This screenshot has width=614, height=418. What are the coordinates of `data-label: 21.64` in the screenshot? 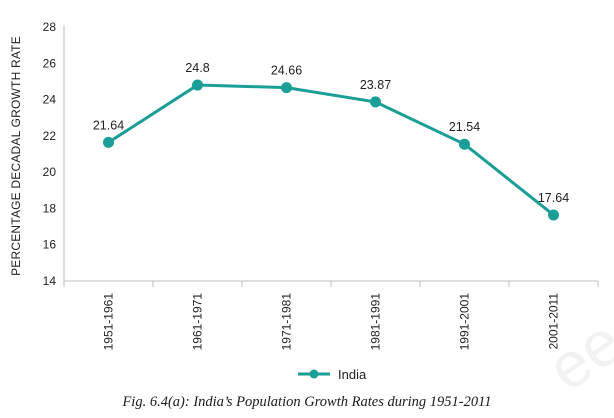 It's located at (108, 125).